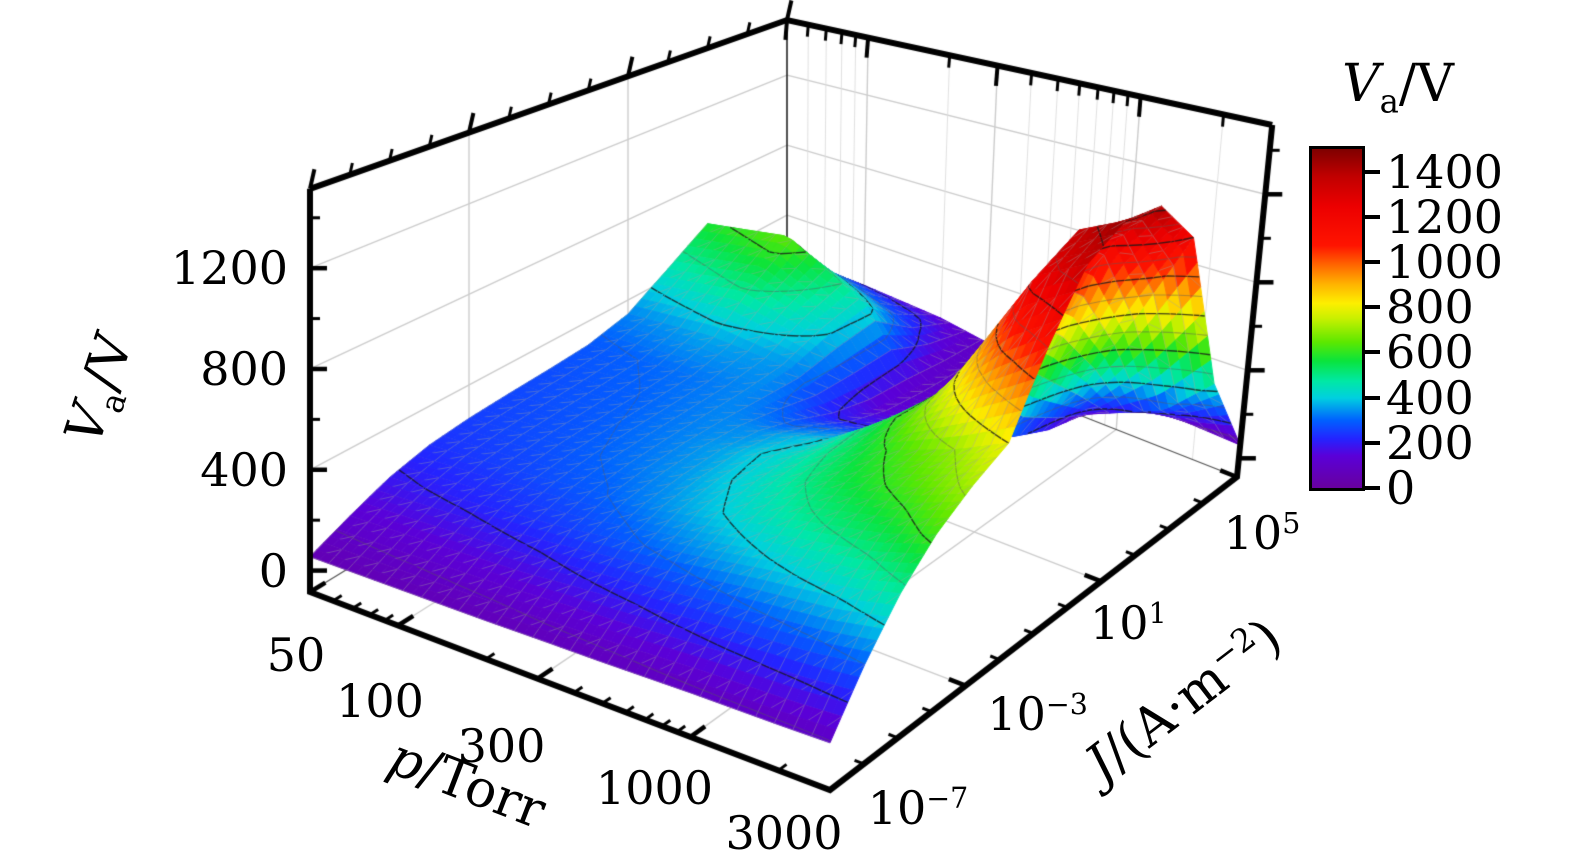 The image size is (1575, 856). What do you see at coordinates (1262, 533) in the screenshot?
I see `j-tick-label: 105` at bounding box center [1262, 533].